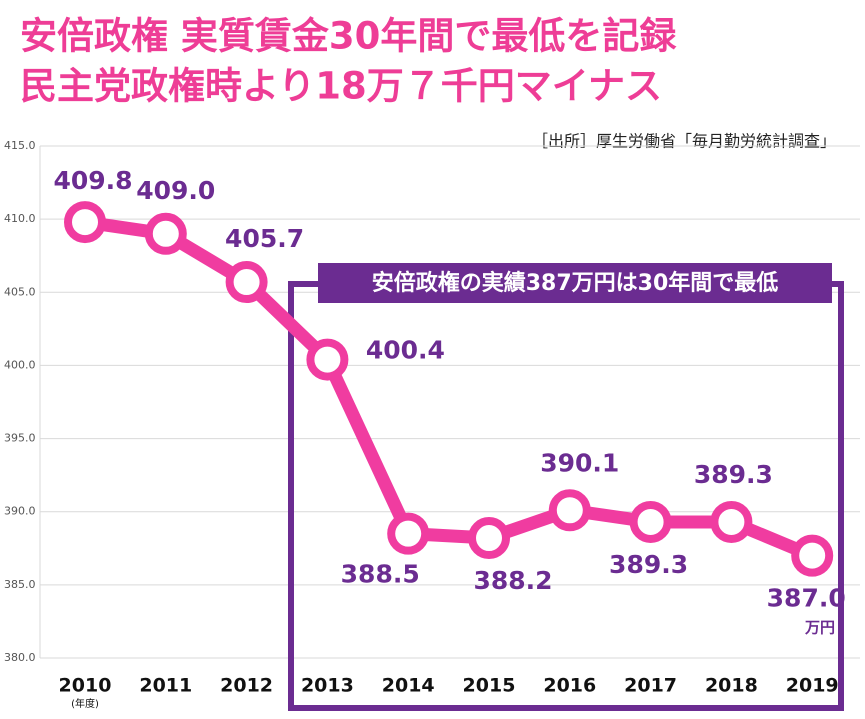 The height and width of the screenshot is (719, 865). I want to click on y-tick-label: 380.0, so click(20, 657).